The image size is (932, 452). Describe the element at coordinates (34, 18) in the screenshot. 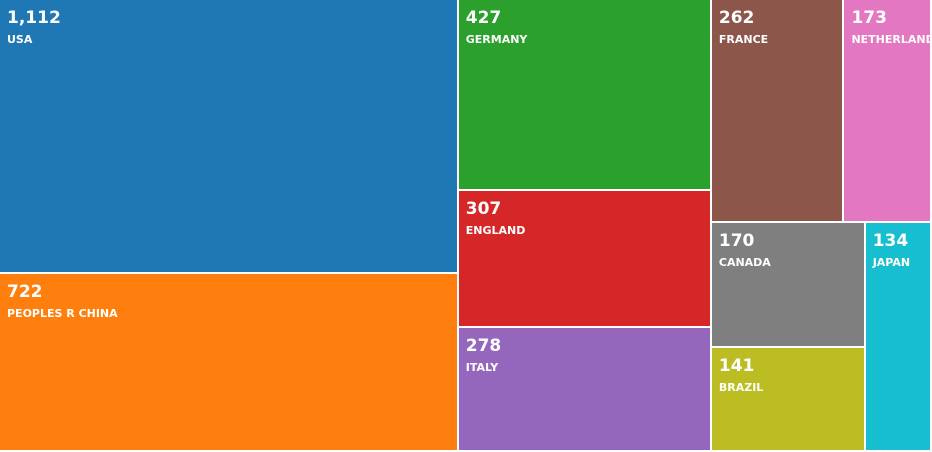

I see `tile-value: 1,112` at that location.